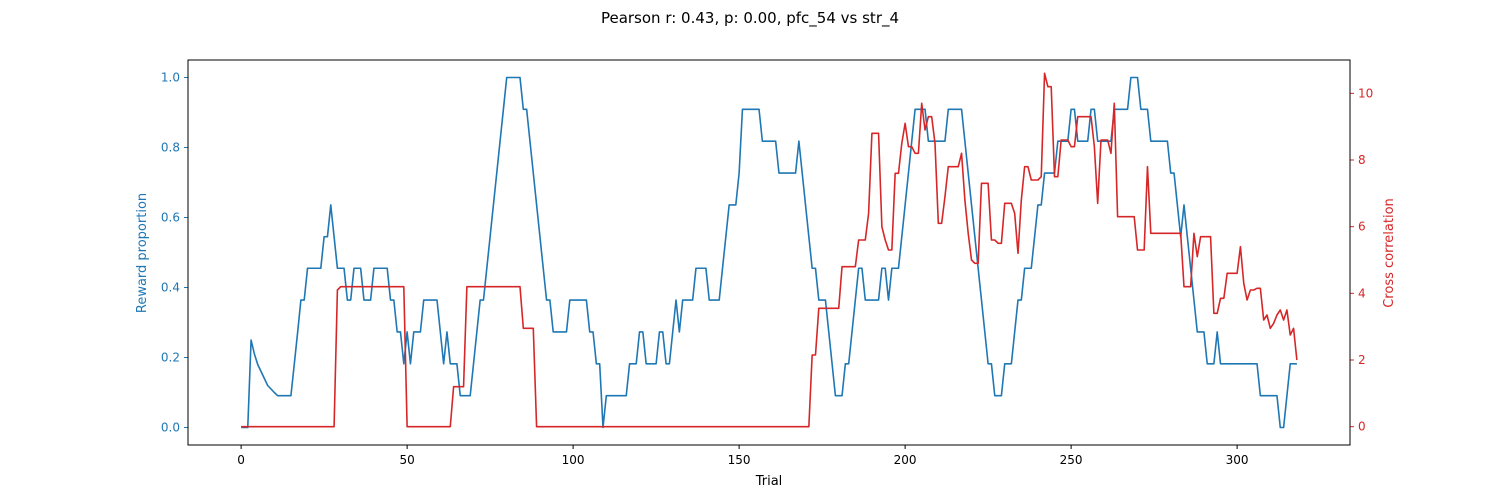  What do you see at coordinates (174, 253) in the screenshot?
I see `left-axis-ticks: 0.0 0.2 0.4 0.6 0.8 1.0` at bounding box center [174, 253].